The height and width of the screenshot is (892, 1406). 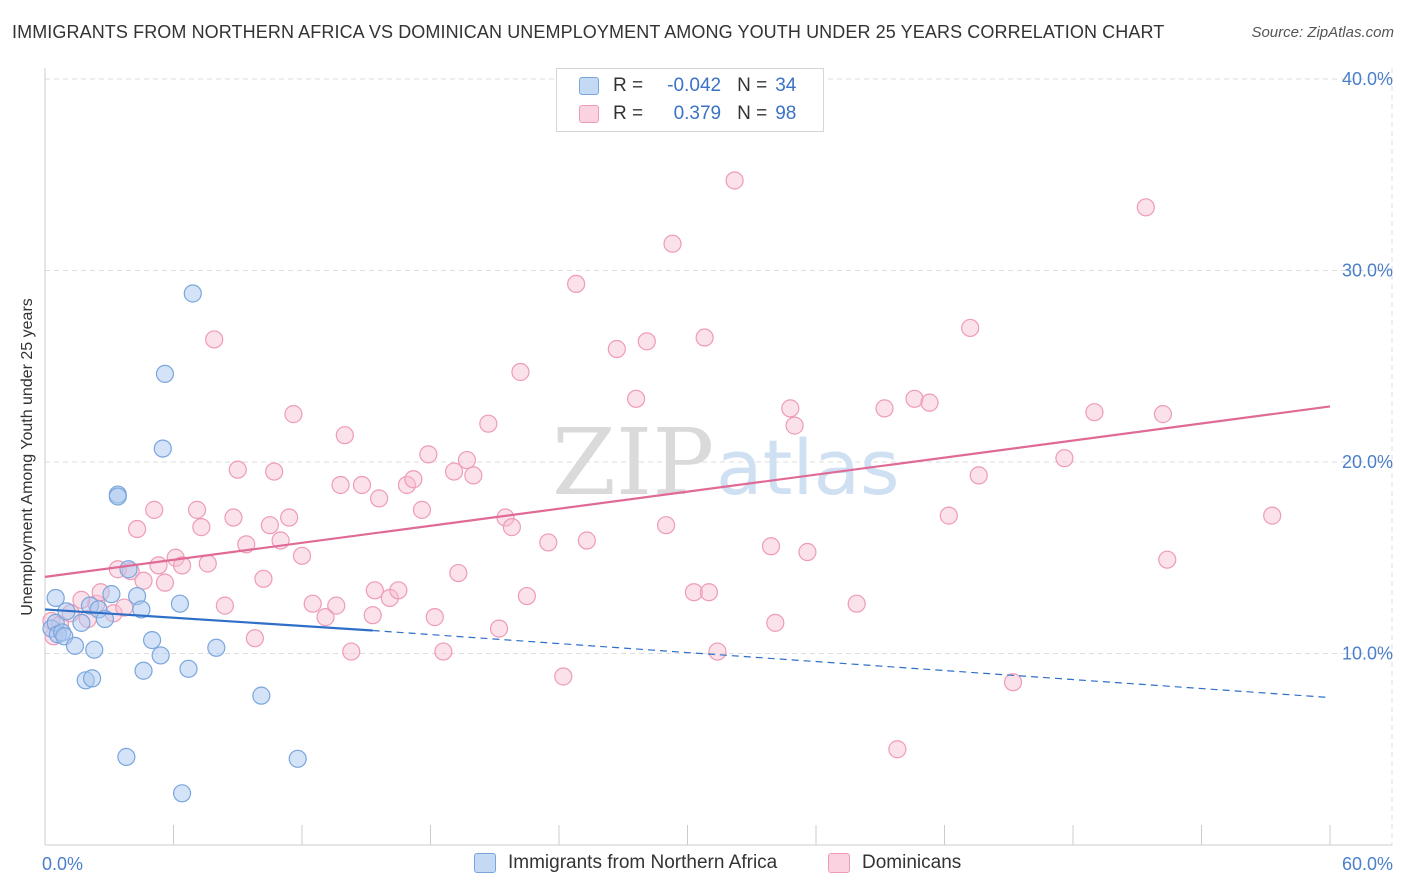 I want to click on legend-n-value: 98, so click(x=786, y=113).